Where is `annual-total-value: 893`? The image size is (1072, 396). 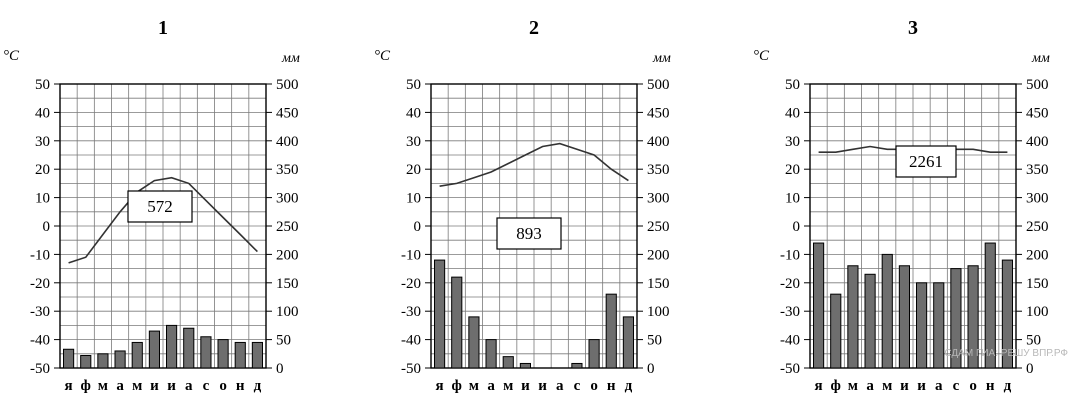
annual-total-value: 893 is located at coordinates (529, 233).